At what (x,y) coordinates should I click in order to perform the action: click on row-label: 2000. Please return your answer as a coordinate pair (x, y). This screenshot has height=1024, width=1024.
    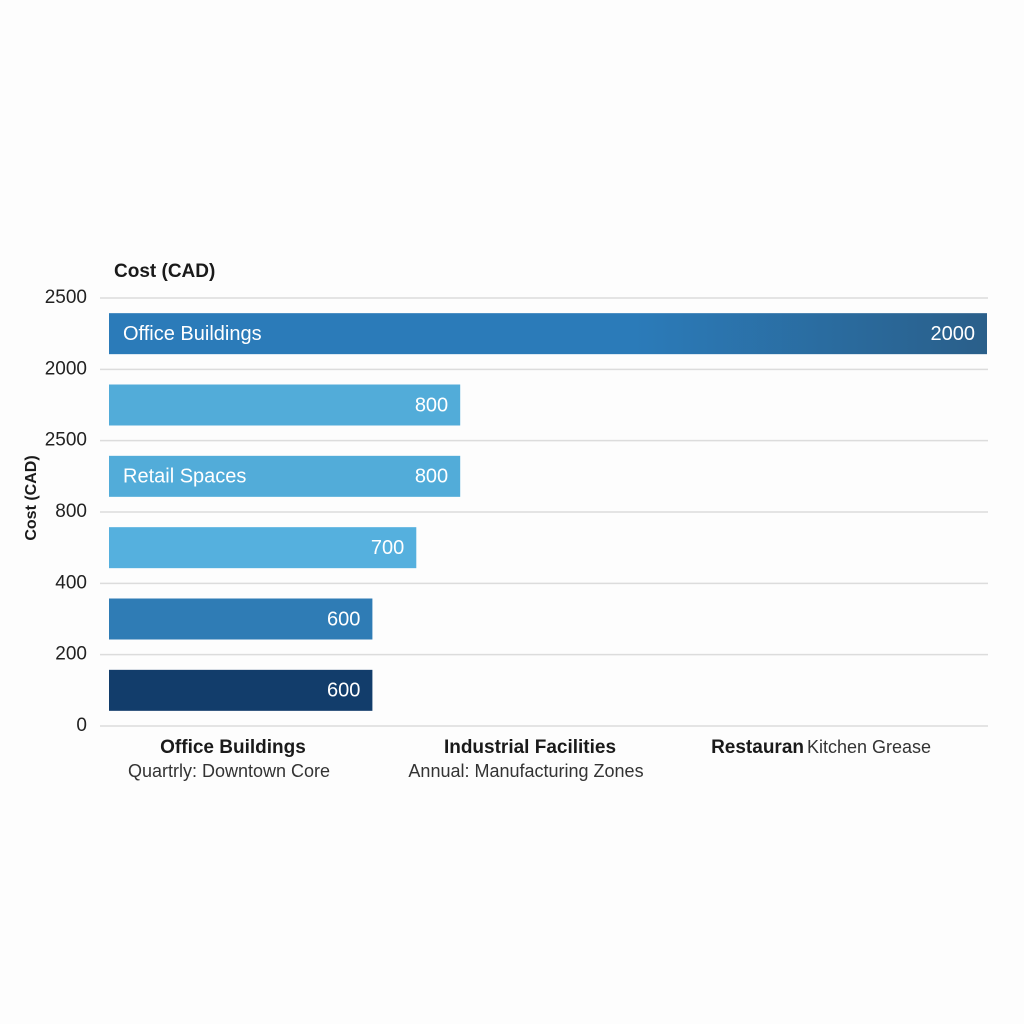
    Looking at the image, I should click on (66, 368).